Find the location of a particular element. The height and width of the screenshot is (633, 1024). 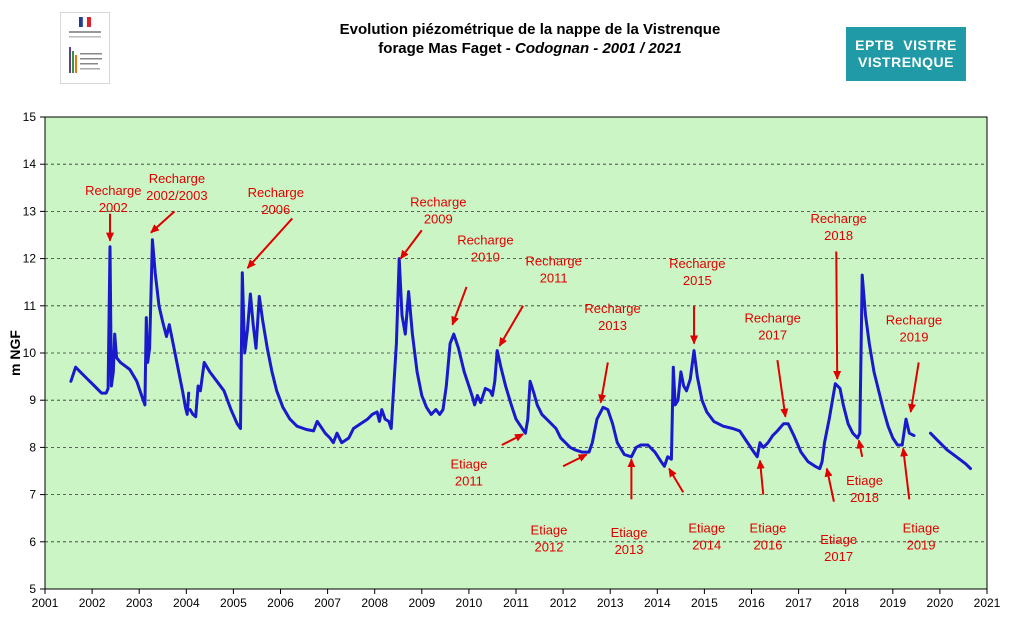

x-tick-label: 2017 is located at coordinates (798, 603).